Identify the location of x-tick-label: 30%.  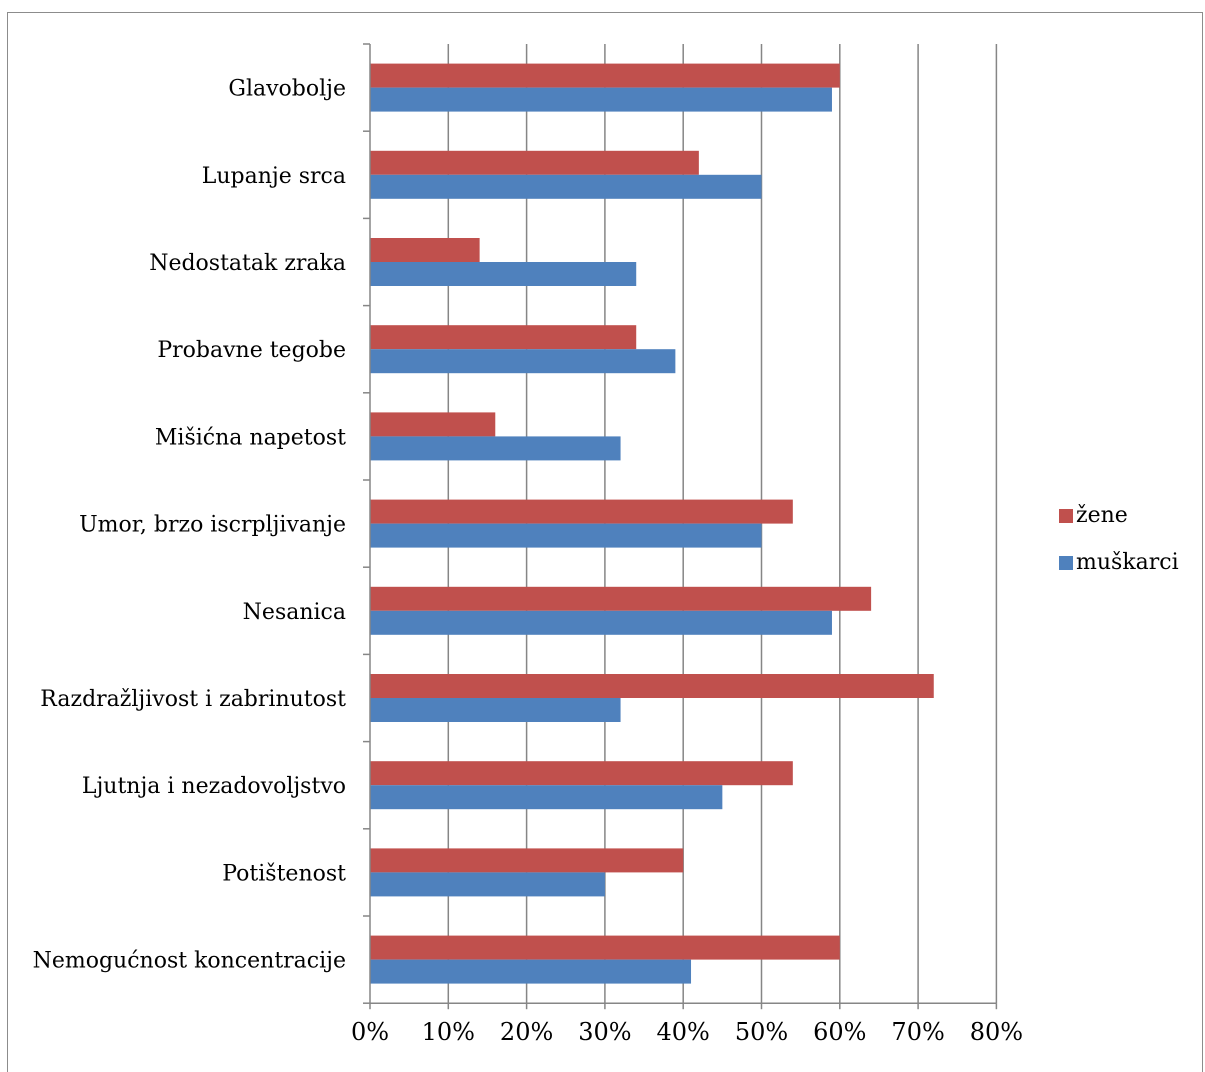
(604, 1032).